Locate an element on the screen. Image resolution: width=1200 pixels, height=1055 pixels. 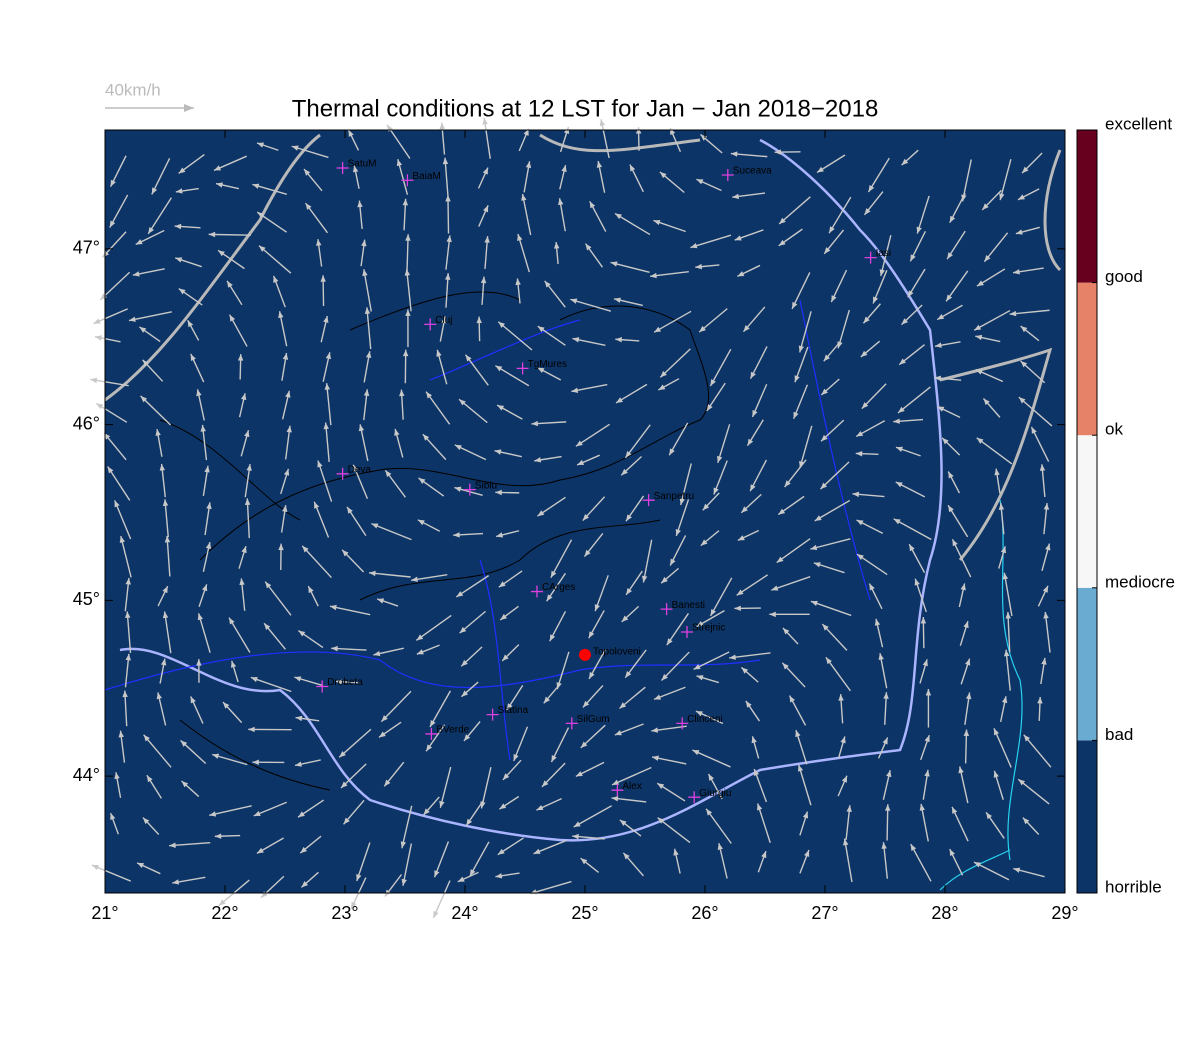
colorbar-label: horrible is located at coordinates (1133, 886).